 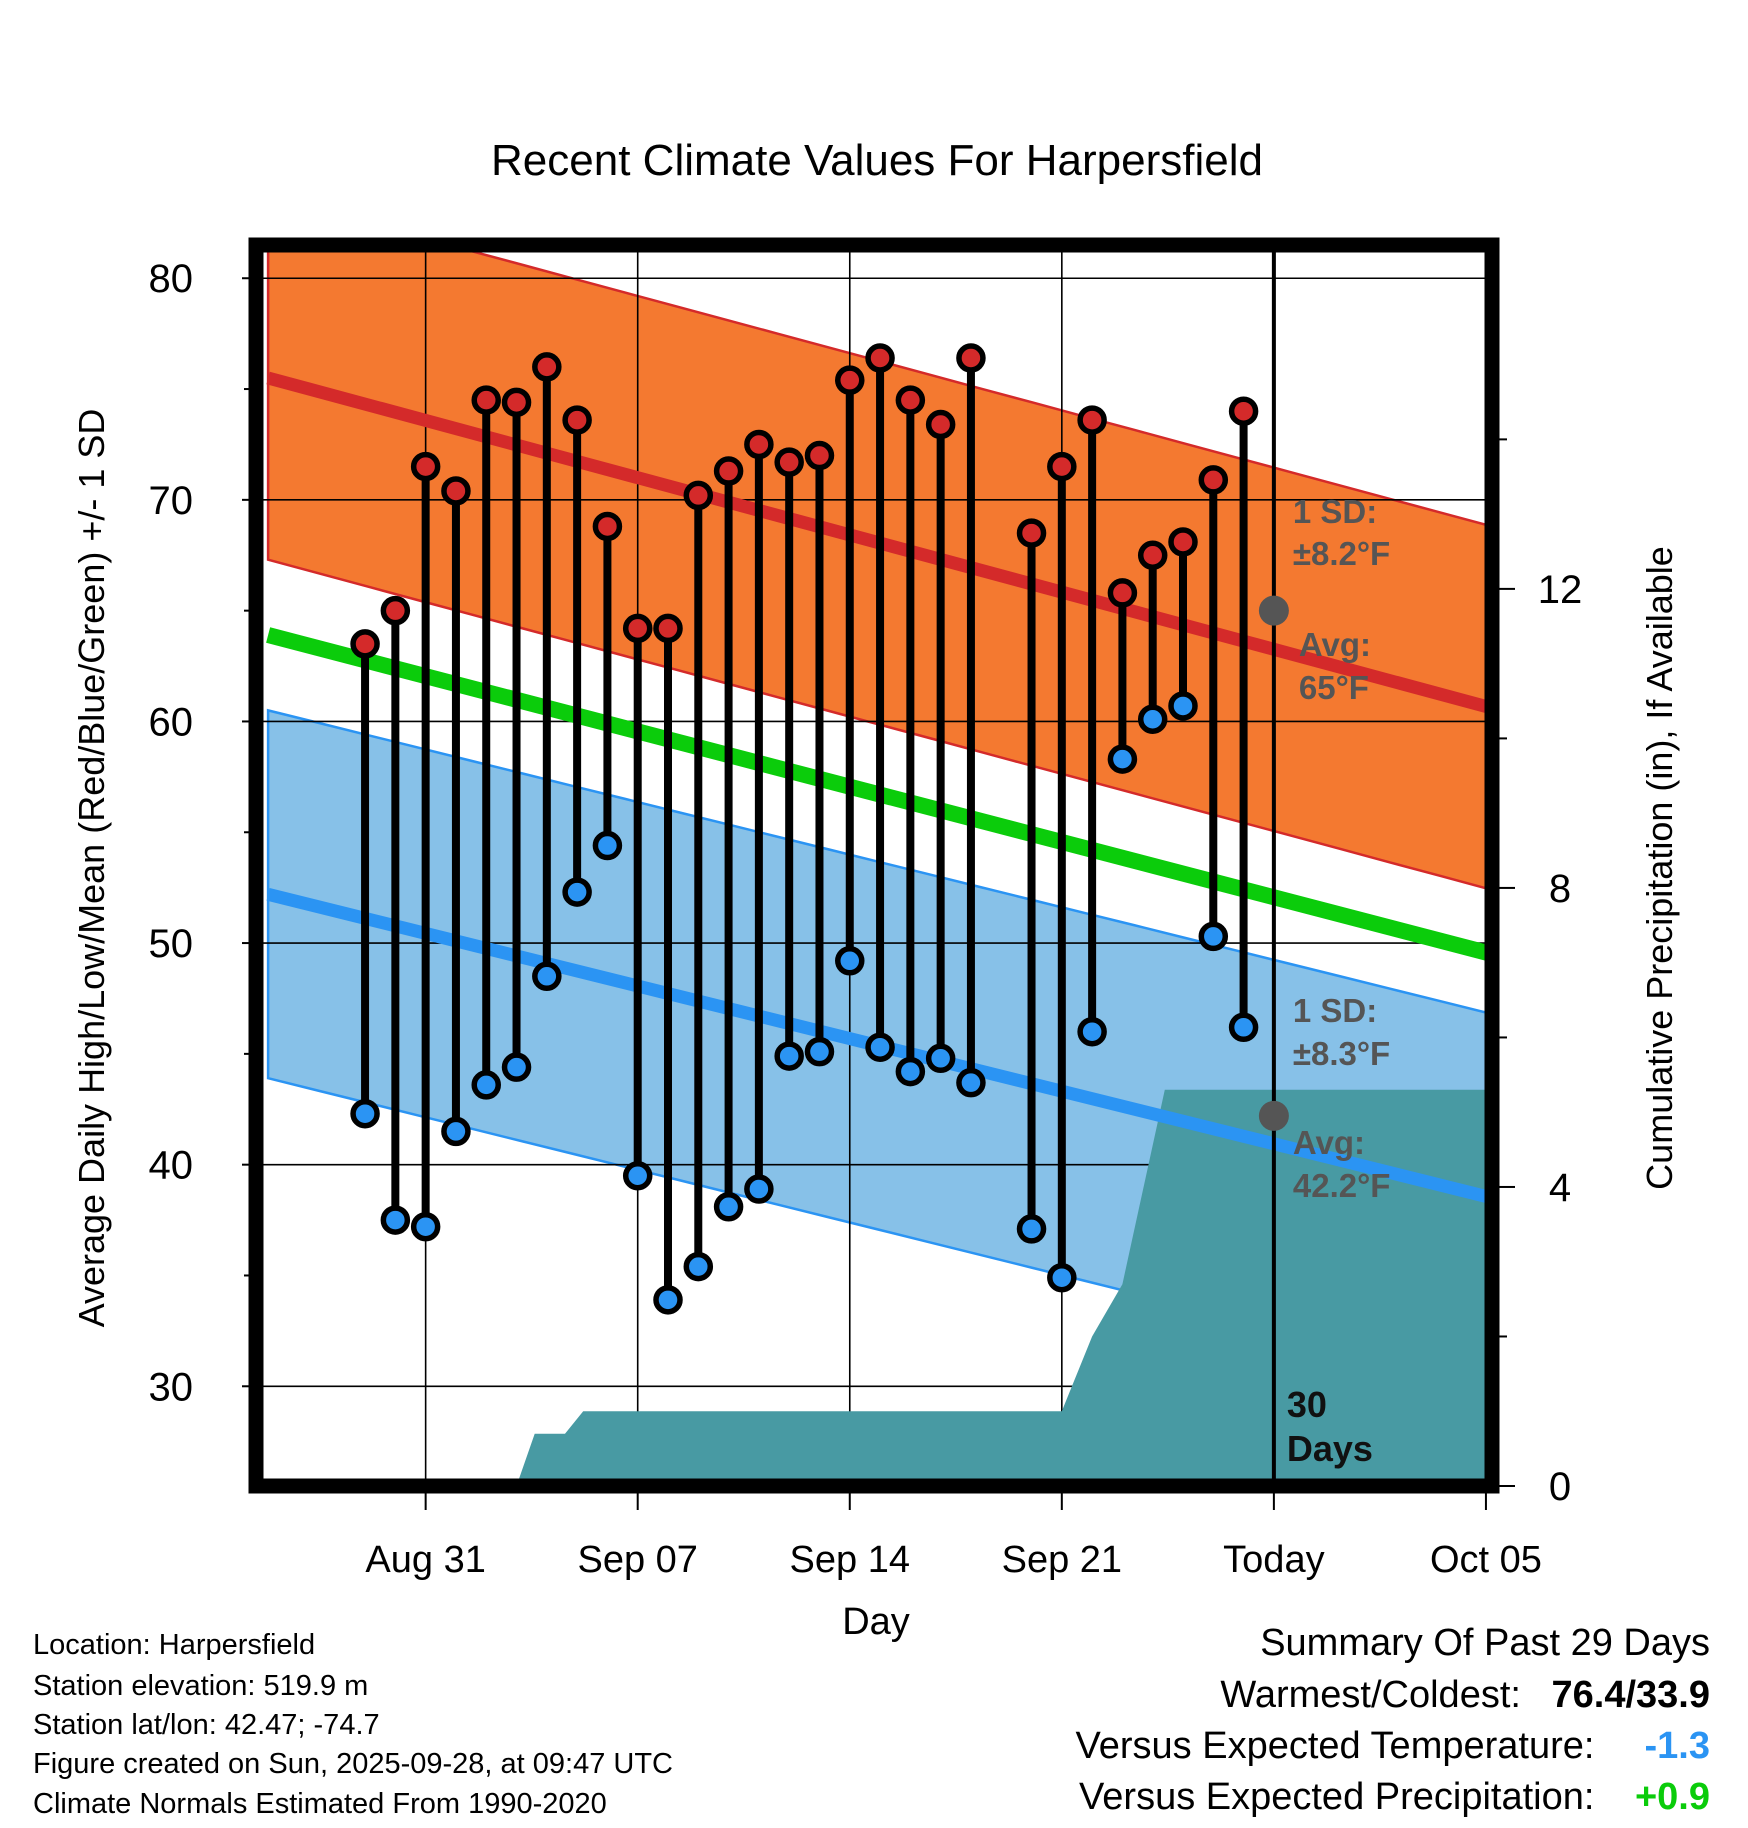 What do you see at coordinates (1335, 511) in the screenshot?
I see `high-sd-title: 1 SD:` at bounding box center [1335, 511].